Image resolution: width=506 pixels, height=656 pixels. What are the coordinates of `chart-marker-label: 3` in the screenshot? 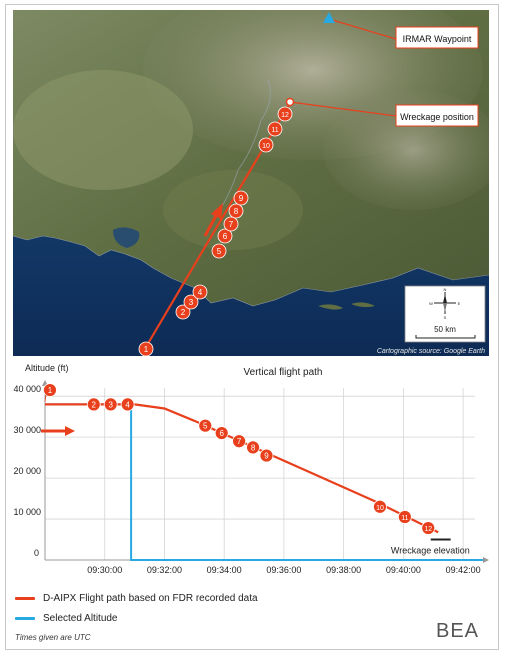 It's located at (110, 404).